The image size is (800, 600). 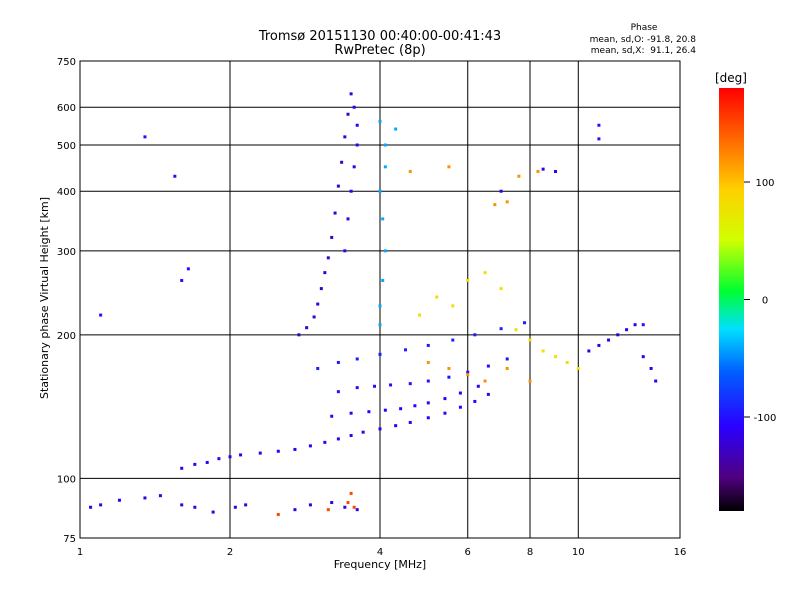 What do you see at coordinates (66, 62) in the screenshot?
I see `y-tick-label: 750` at bounding box center [66, 62].